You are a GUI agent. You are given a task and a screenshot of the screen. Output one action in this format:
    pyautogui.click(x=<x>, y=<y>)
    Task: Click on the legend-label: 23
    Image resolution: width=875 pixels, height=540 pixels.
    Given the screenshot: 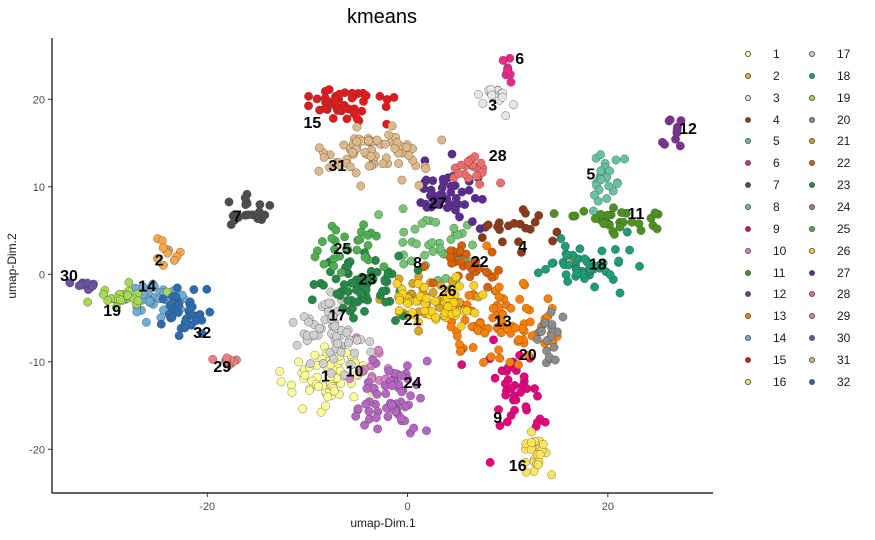 What is the action you would take?
    pyautogui.click(x=844, y=185)
    